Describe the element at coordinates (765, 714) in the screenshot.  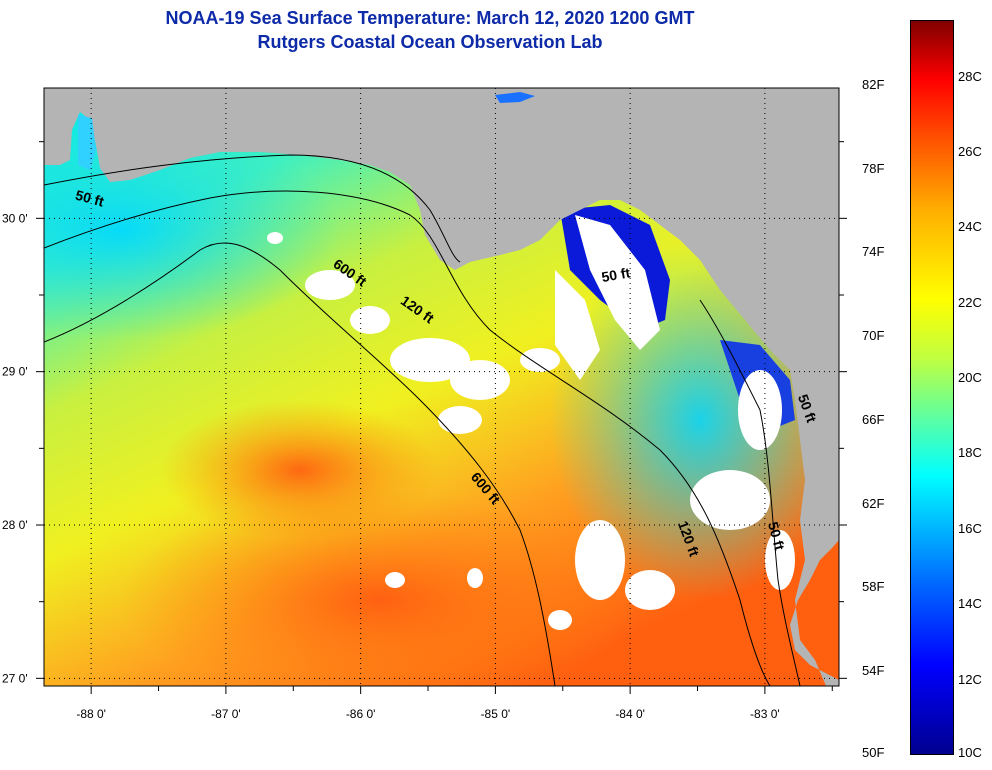
I see `x-tick-label: -83 0'` at that location.